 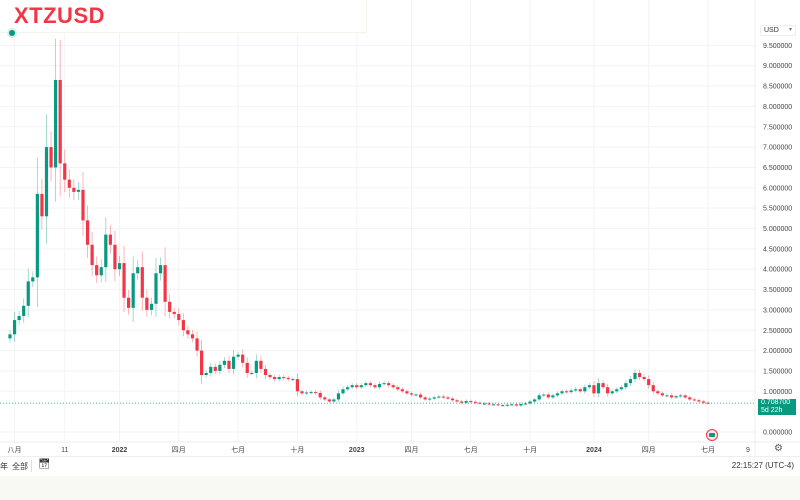 I want to click on currency-select: USD ▾, so click(x=778, y=30).